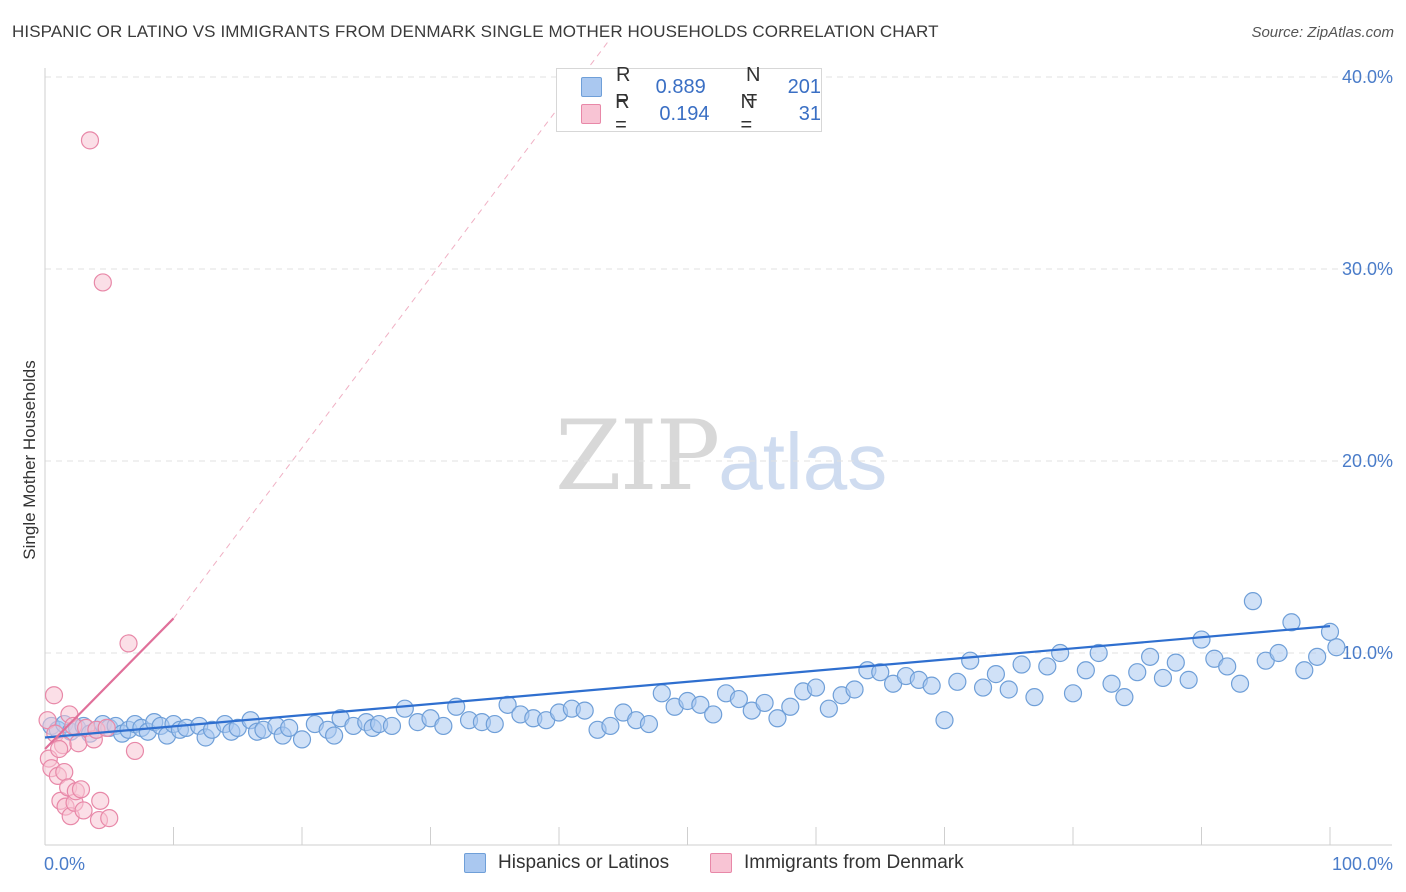  What do you see at coordinates (1367, 461) in the screenshot?
I see `y-tick-label: 20.0%` at bounding box center [1367, 461].